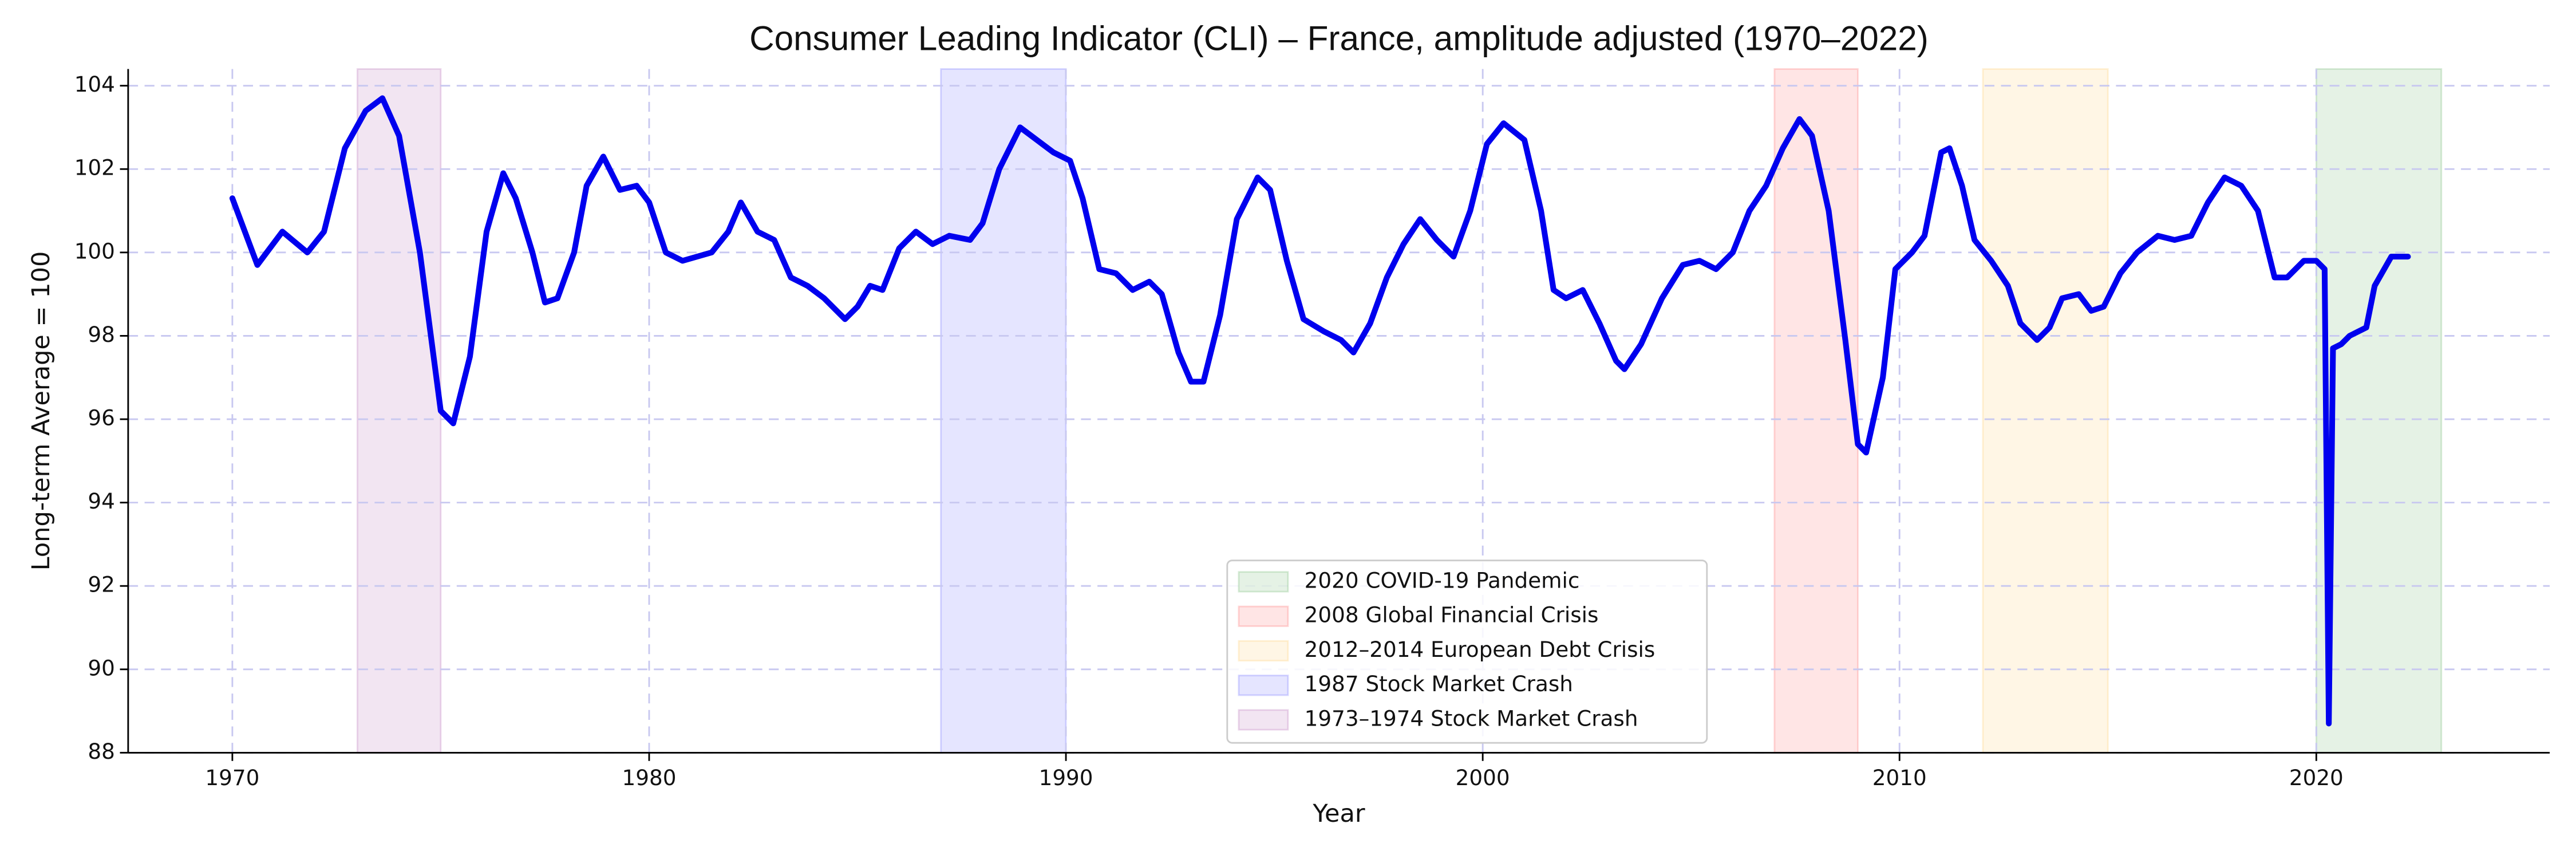 This screenshot has height=859, width=2576. I want to click on x-tick-label: 2000, so click(1483, 777).